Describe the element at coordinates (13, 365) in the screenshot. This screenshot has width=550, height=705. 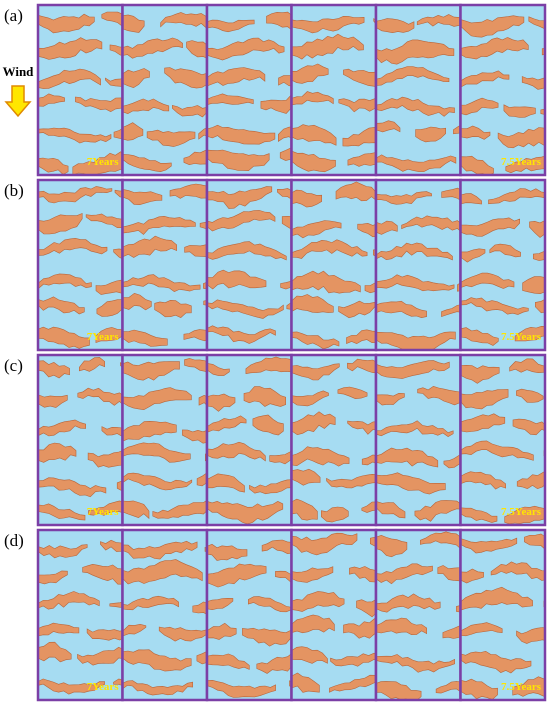
I see `row-label: (c)` at that location.